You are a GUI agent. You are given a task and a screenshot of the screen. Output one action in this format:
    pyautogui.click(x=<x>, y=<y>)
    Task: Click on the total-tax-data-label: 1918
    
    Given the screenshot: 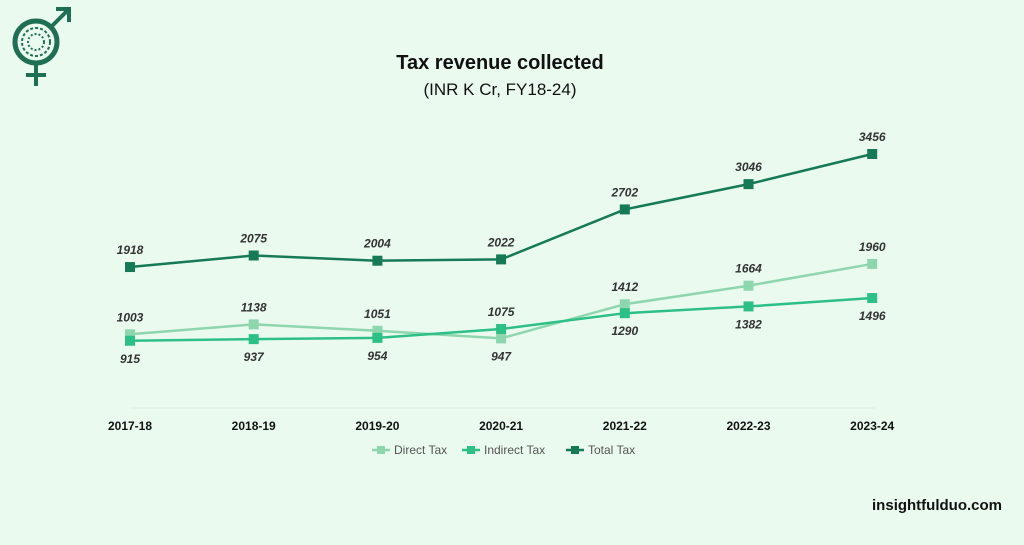 What is the action you would take?
    pyautogui.click(x=130, y=250)
    